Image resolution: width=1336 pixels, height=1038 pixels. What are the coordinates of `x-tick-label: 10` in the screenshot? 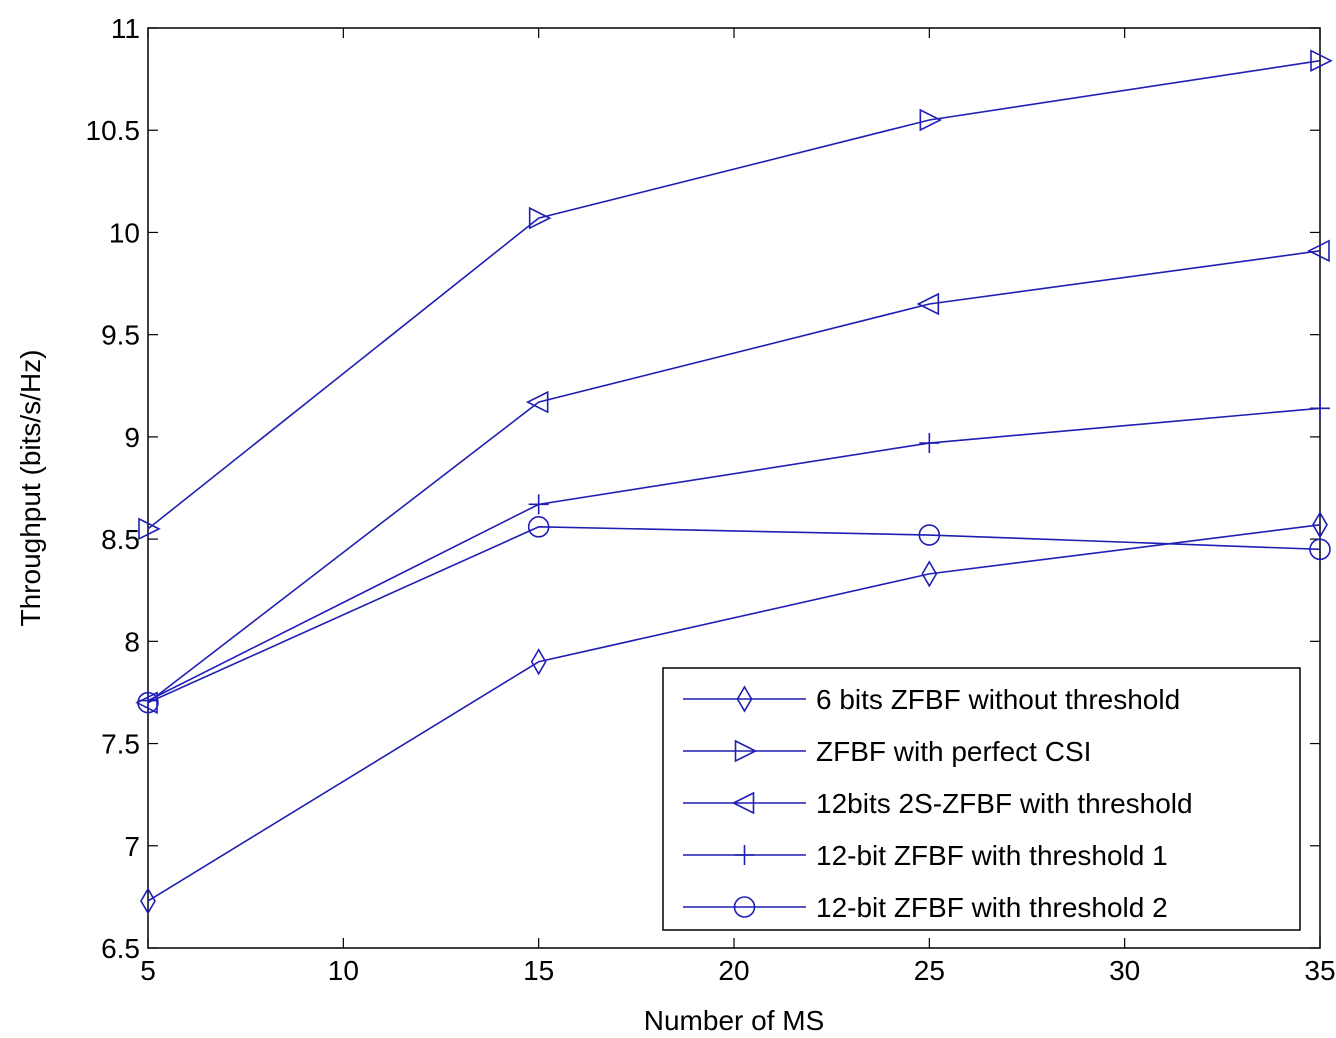 It's located at (343, 970).